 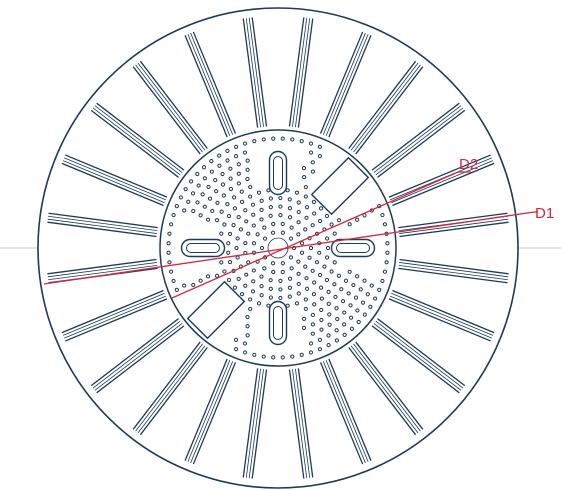 What do you see at coordinates (278, 323) in the screenshot?
I see `vent-slot` at bounding box center [278, 323].